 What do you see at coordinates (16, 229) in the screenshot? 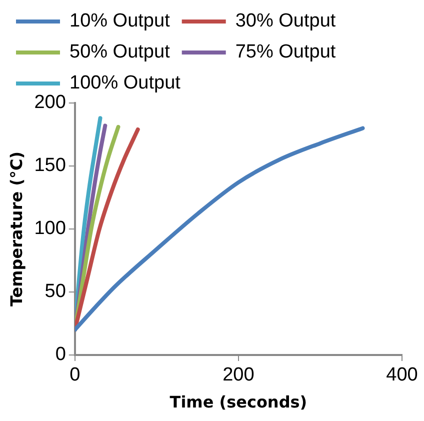
I see `y-axis-title: Temperature (°C)` at bounding box center [16, 229].